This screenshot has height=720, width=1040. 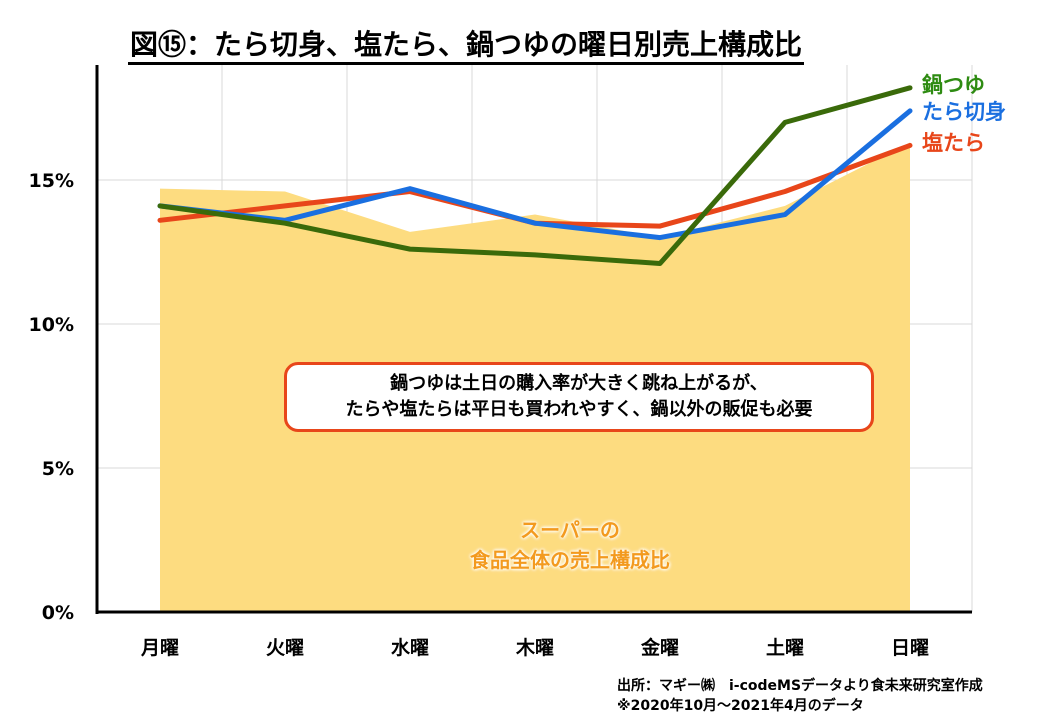 I want to click on x-tick-label: 金曜, so click(x=659, y=647).